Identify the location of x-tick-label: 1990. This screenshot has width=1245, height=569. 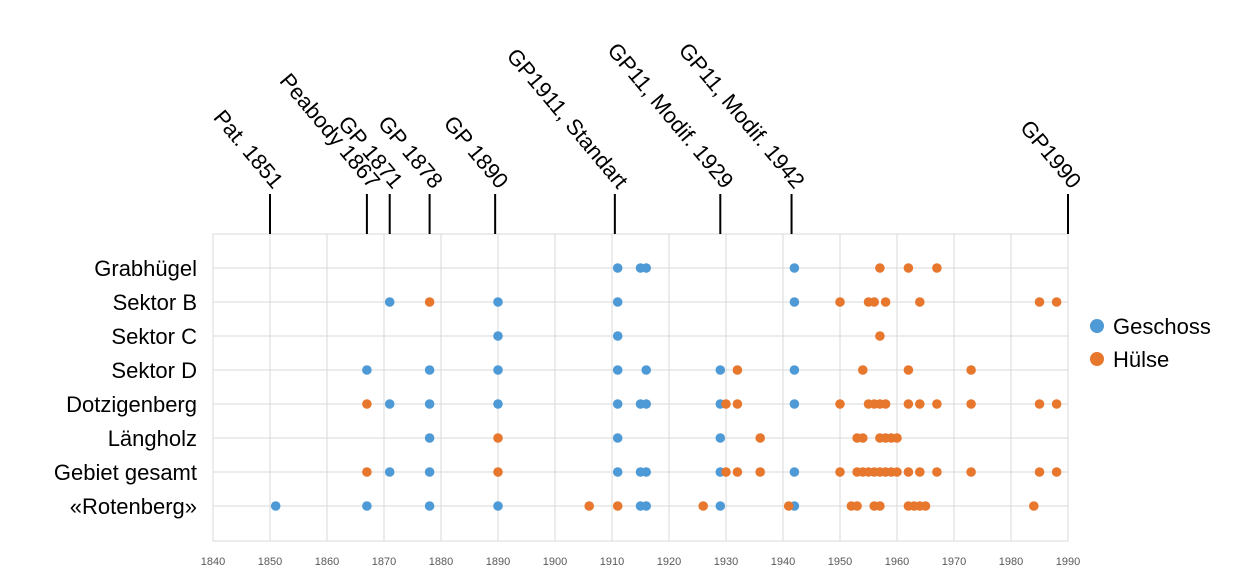
(1068, 562).